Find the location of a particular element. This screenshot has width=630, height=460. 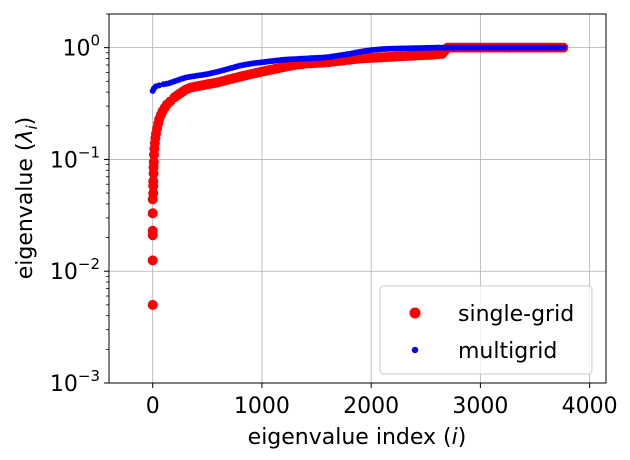

x-tick-label: 4000 is located at coordinates (590, 406).